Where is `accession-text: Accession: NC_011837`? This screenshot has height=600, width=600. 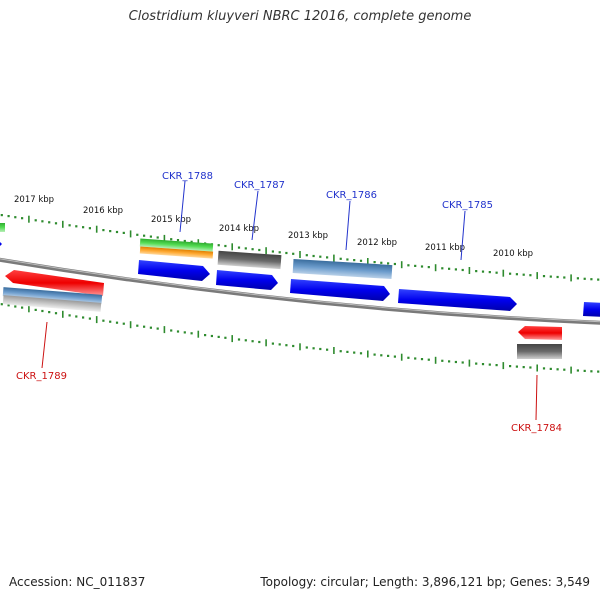 accession-text: Accession: NC_011837 is located at coordinates (77, 582).